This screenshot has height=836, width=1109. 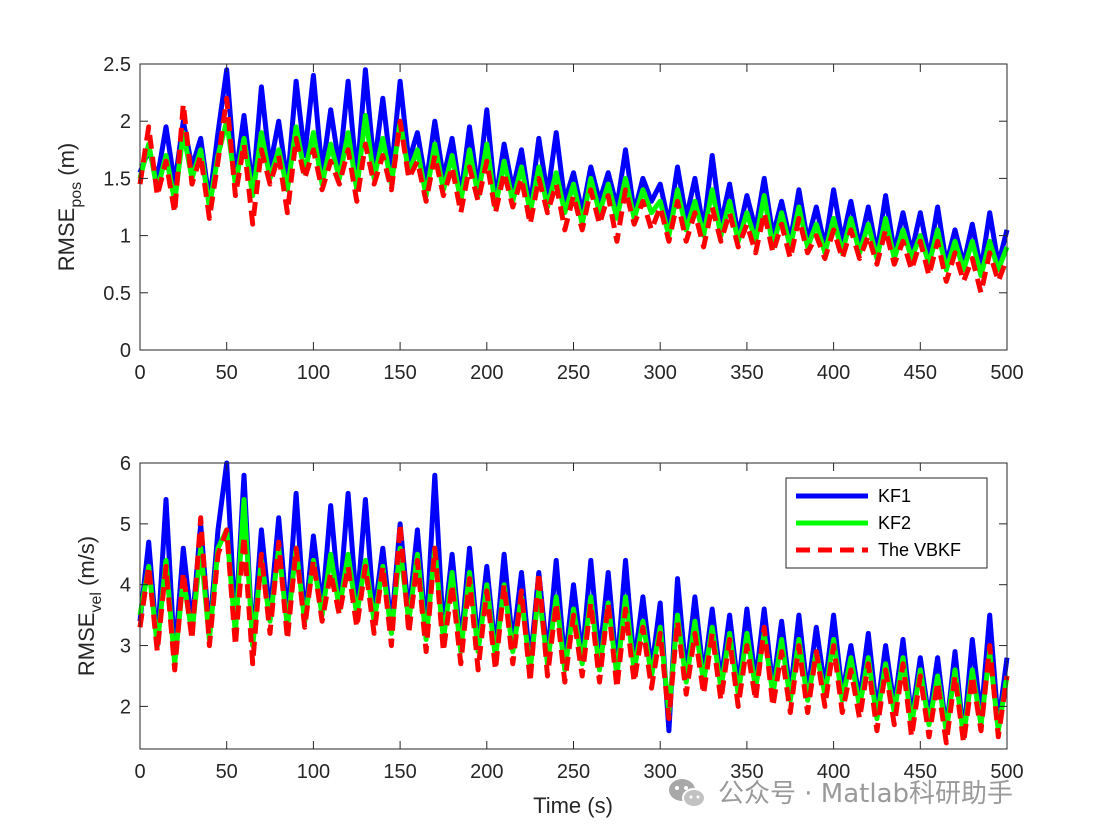 I want to click on wechat-icon, so click(x=687, y=793).